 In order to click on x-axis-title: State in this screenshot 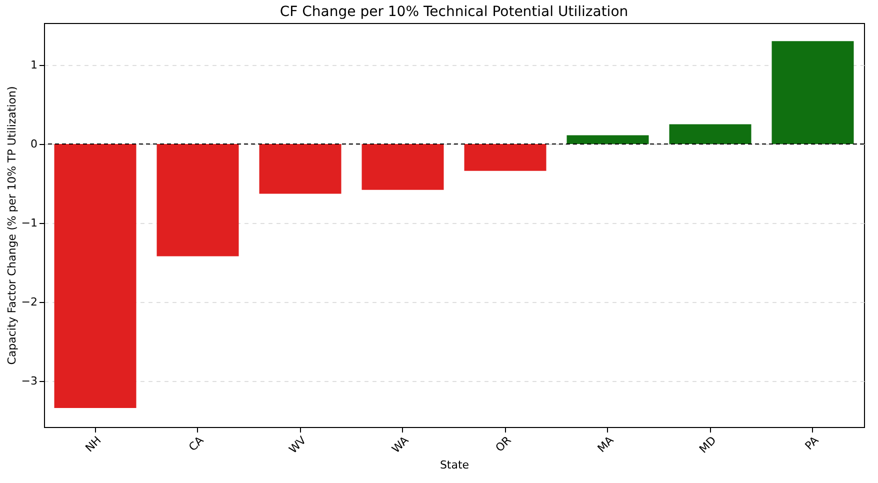, I will do `click(455, 465)`.